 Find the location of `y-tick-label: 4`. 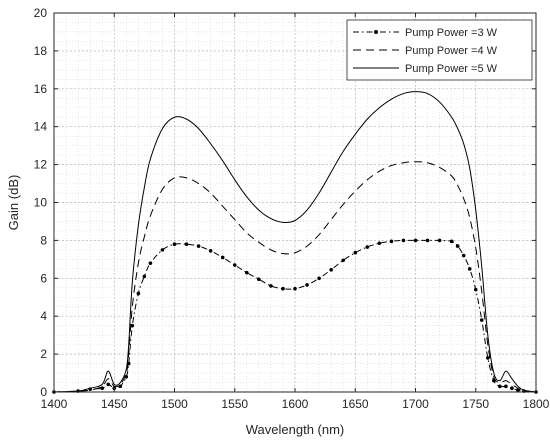

y-tick-label: 4 is located at coordinates (43, 316).